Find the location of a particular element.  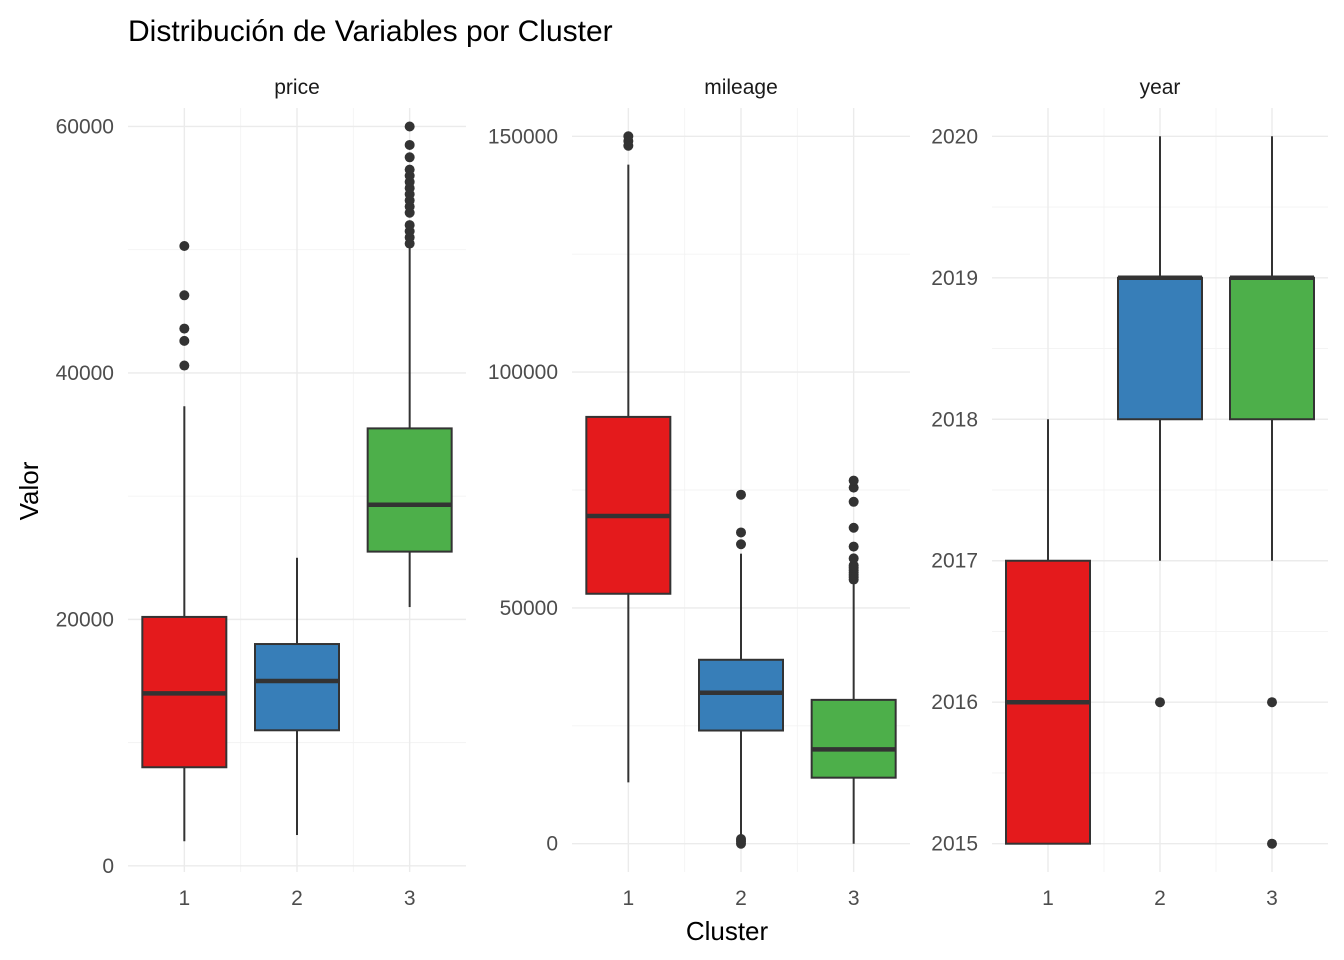

y-tick-label: 150000 is located at coordinates (523, 136).